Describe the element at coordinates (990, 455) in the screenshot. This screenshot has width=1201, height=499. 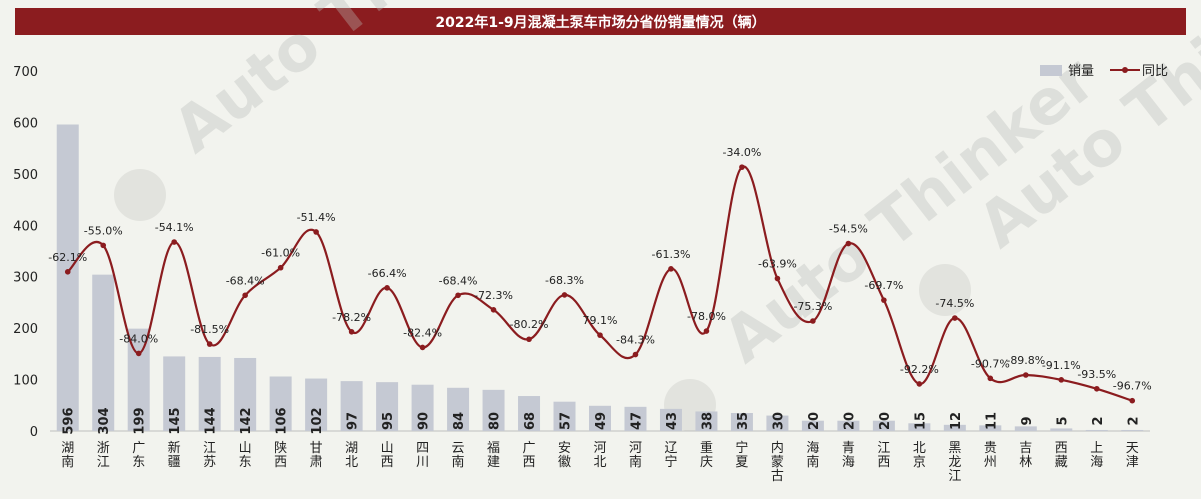
I see `x-tick-label: 贵州` at that location.